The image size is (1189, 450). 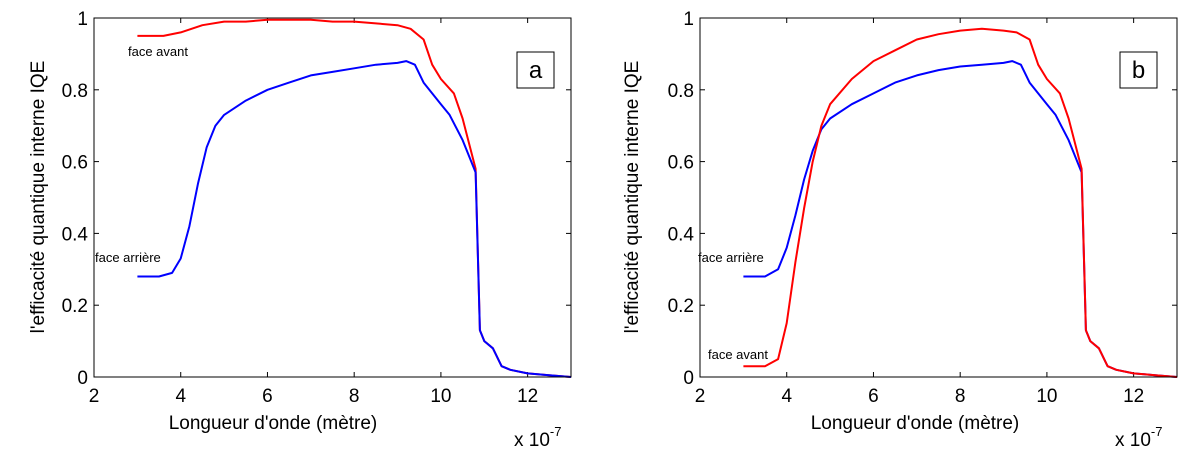 What do you see at coordinates (1133, 440) in the screenshot?
I see `panel-b-xscale-base: x 10` at bounding box center [1133, 440].